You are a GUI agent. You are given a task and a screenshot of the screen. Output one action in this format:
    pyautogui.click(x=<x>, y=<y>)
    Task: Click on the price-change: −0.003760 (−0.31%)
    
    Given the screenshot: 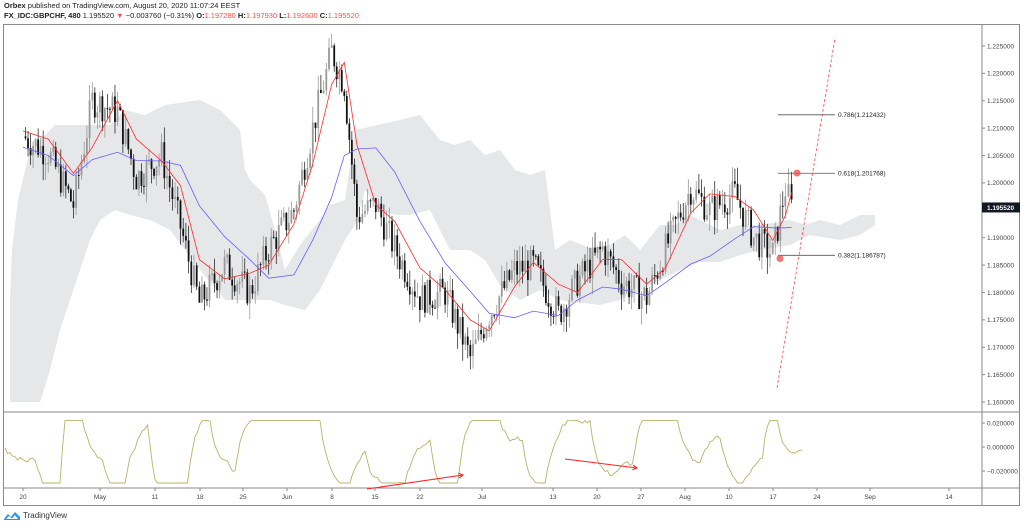 What is the action you would take?
    pyautogui.click(x=160, y=15)
    